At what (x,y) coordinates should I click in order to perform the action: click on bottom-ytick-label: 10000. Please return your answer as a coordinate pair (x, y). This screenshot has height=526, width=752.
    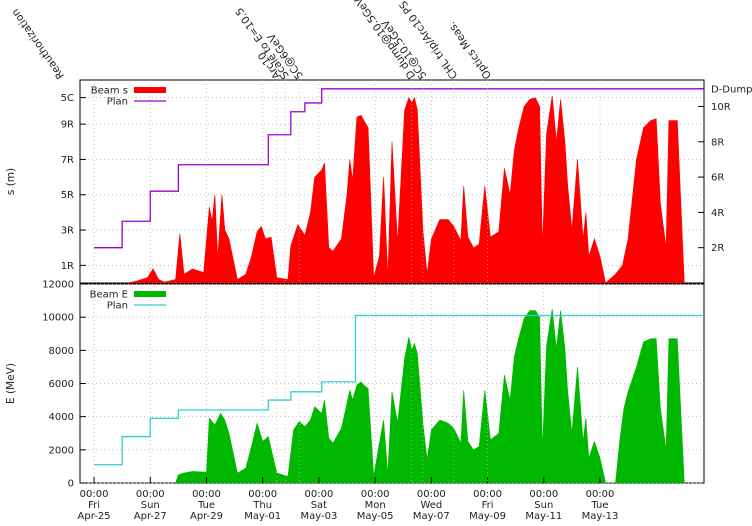
    Looking at the image, I should click on (58, 318).